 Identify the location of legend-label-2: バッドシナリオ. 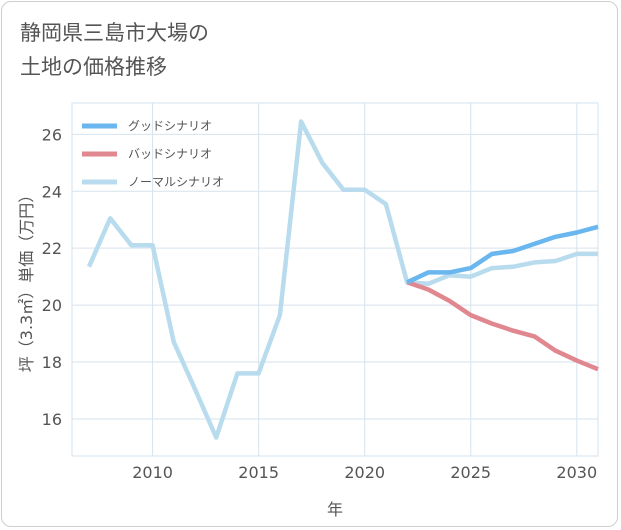
(170, 154).